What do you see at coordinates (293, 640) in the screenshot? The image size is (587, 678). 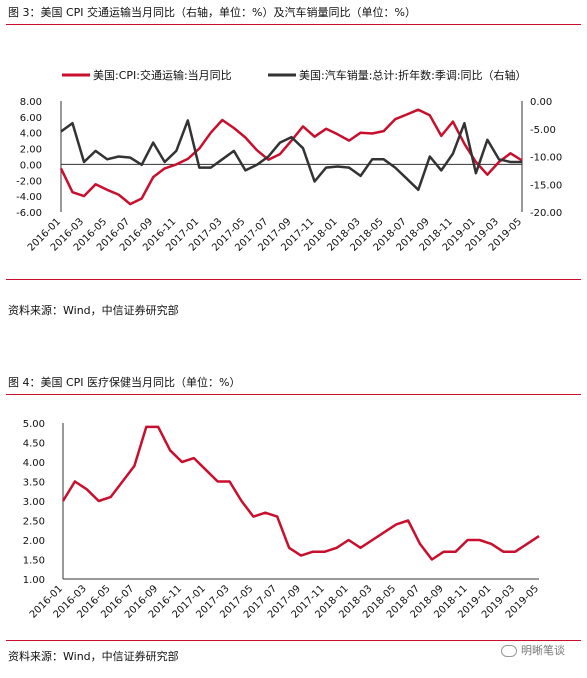 I see `figure2-bottom-rule` at bounding box center [293, 640].